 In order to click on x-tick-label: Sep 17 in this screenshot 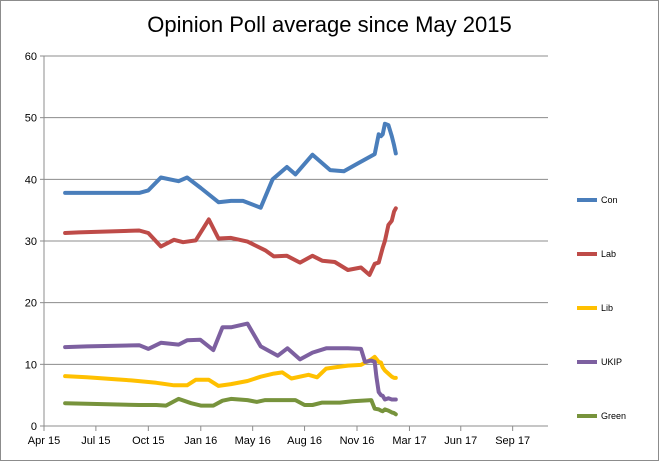, I will do `click(512, 441)`.